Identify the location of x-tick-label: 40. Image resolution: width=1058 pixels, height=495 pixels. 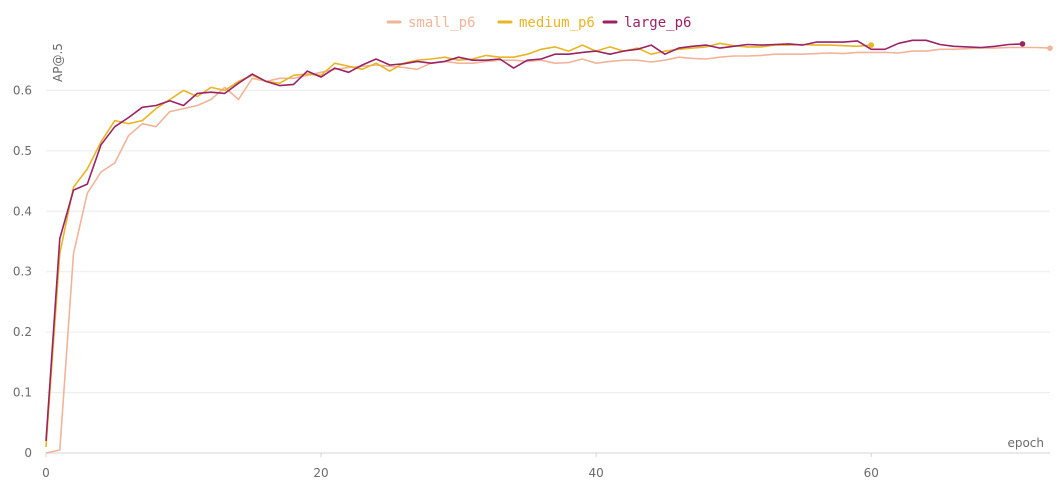
(595, 473).